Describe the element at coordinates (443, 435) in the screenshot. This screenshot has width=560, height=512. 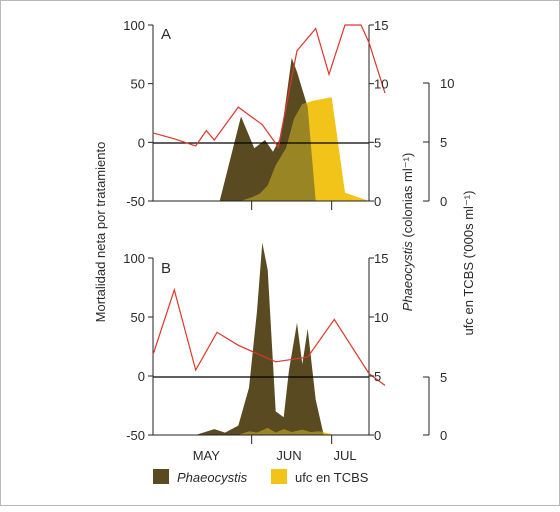
I see `panel-b-ufc-tick-label: 0` at that location.